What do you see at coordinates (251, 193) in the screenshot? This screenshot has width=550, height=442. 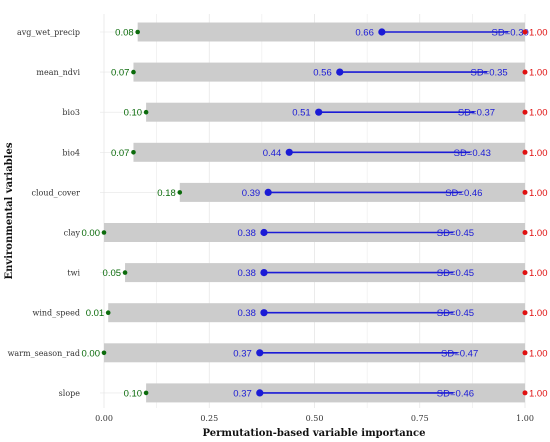 I see `mean-label: 0.39` at bounding box center [251, 193].